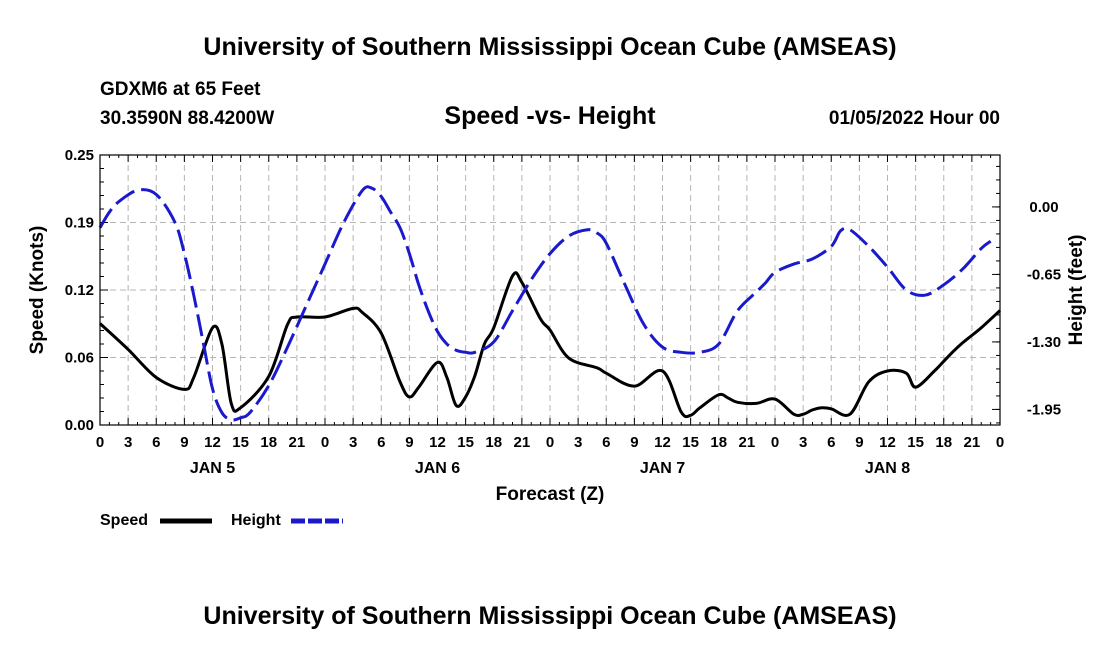 Image resolution: width=1100 pixels, height=650 pixels. Describe the element at coordinates (37, 290) in the screenshot. I see `y-axis-title: Speed (Knots)` at that location.